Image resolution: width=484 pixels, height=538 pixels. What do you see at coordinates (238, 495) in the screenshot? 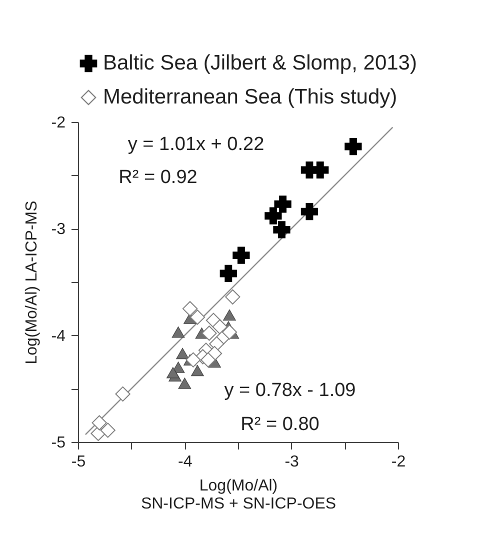
I see `x-axis-title: Log(Mo/Al) SN-ICP-MS + SN-ICP-OES` at bounding box center [238, 495].